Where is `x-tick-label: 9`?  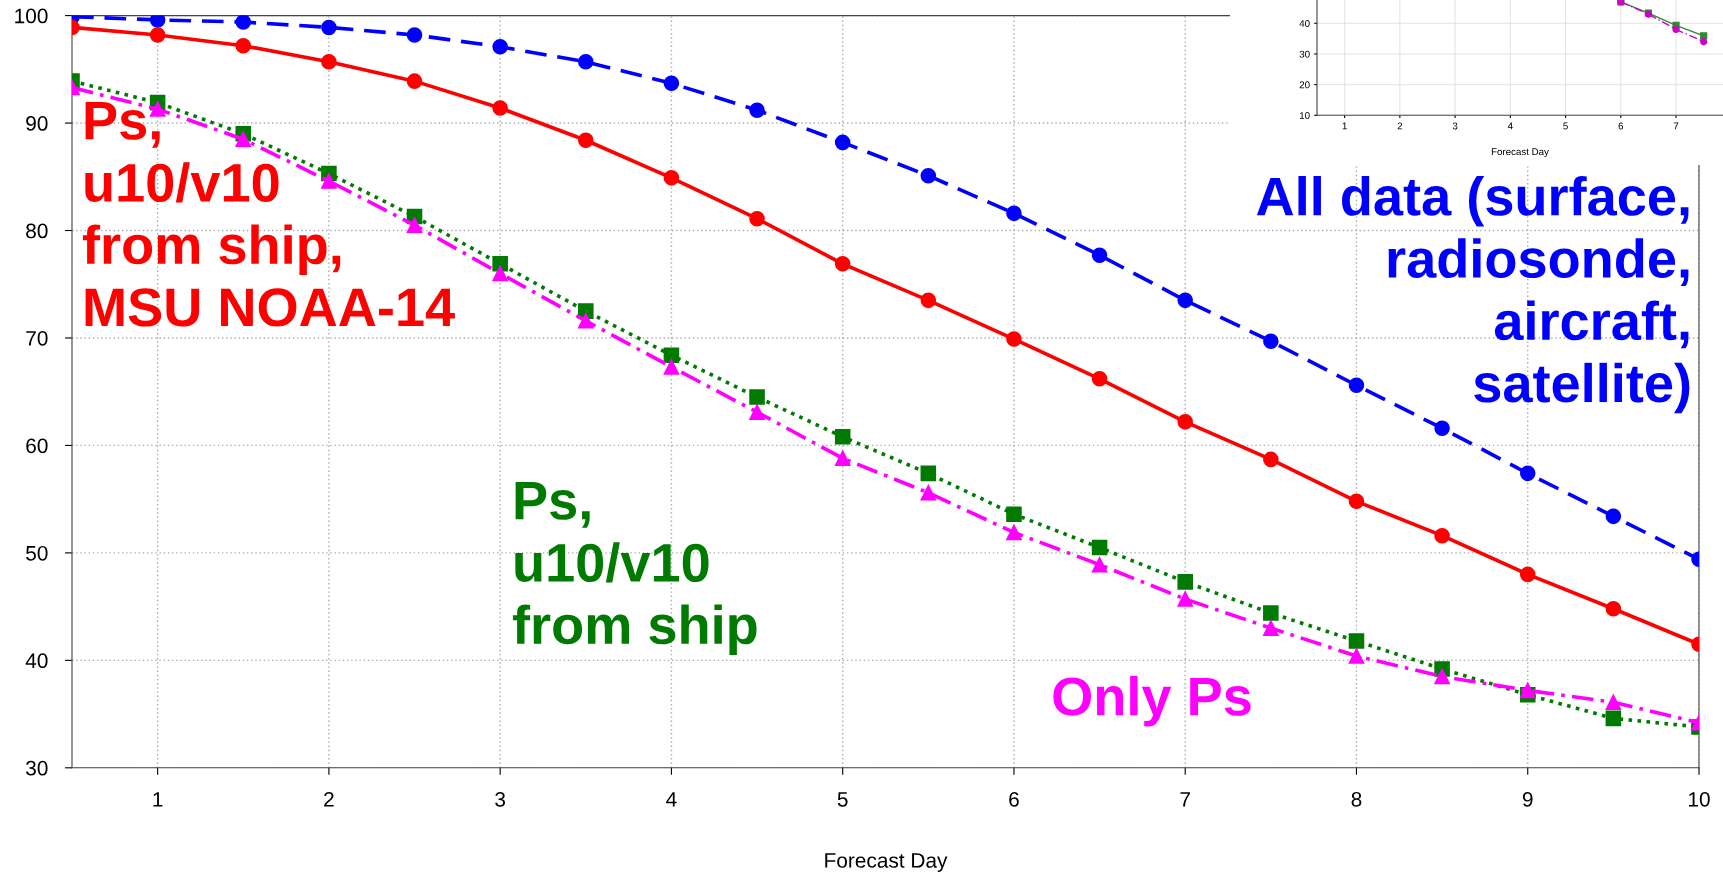 x-tick-label: 9 is located at coordinates (1527, 799).